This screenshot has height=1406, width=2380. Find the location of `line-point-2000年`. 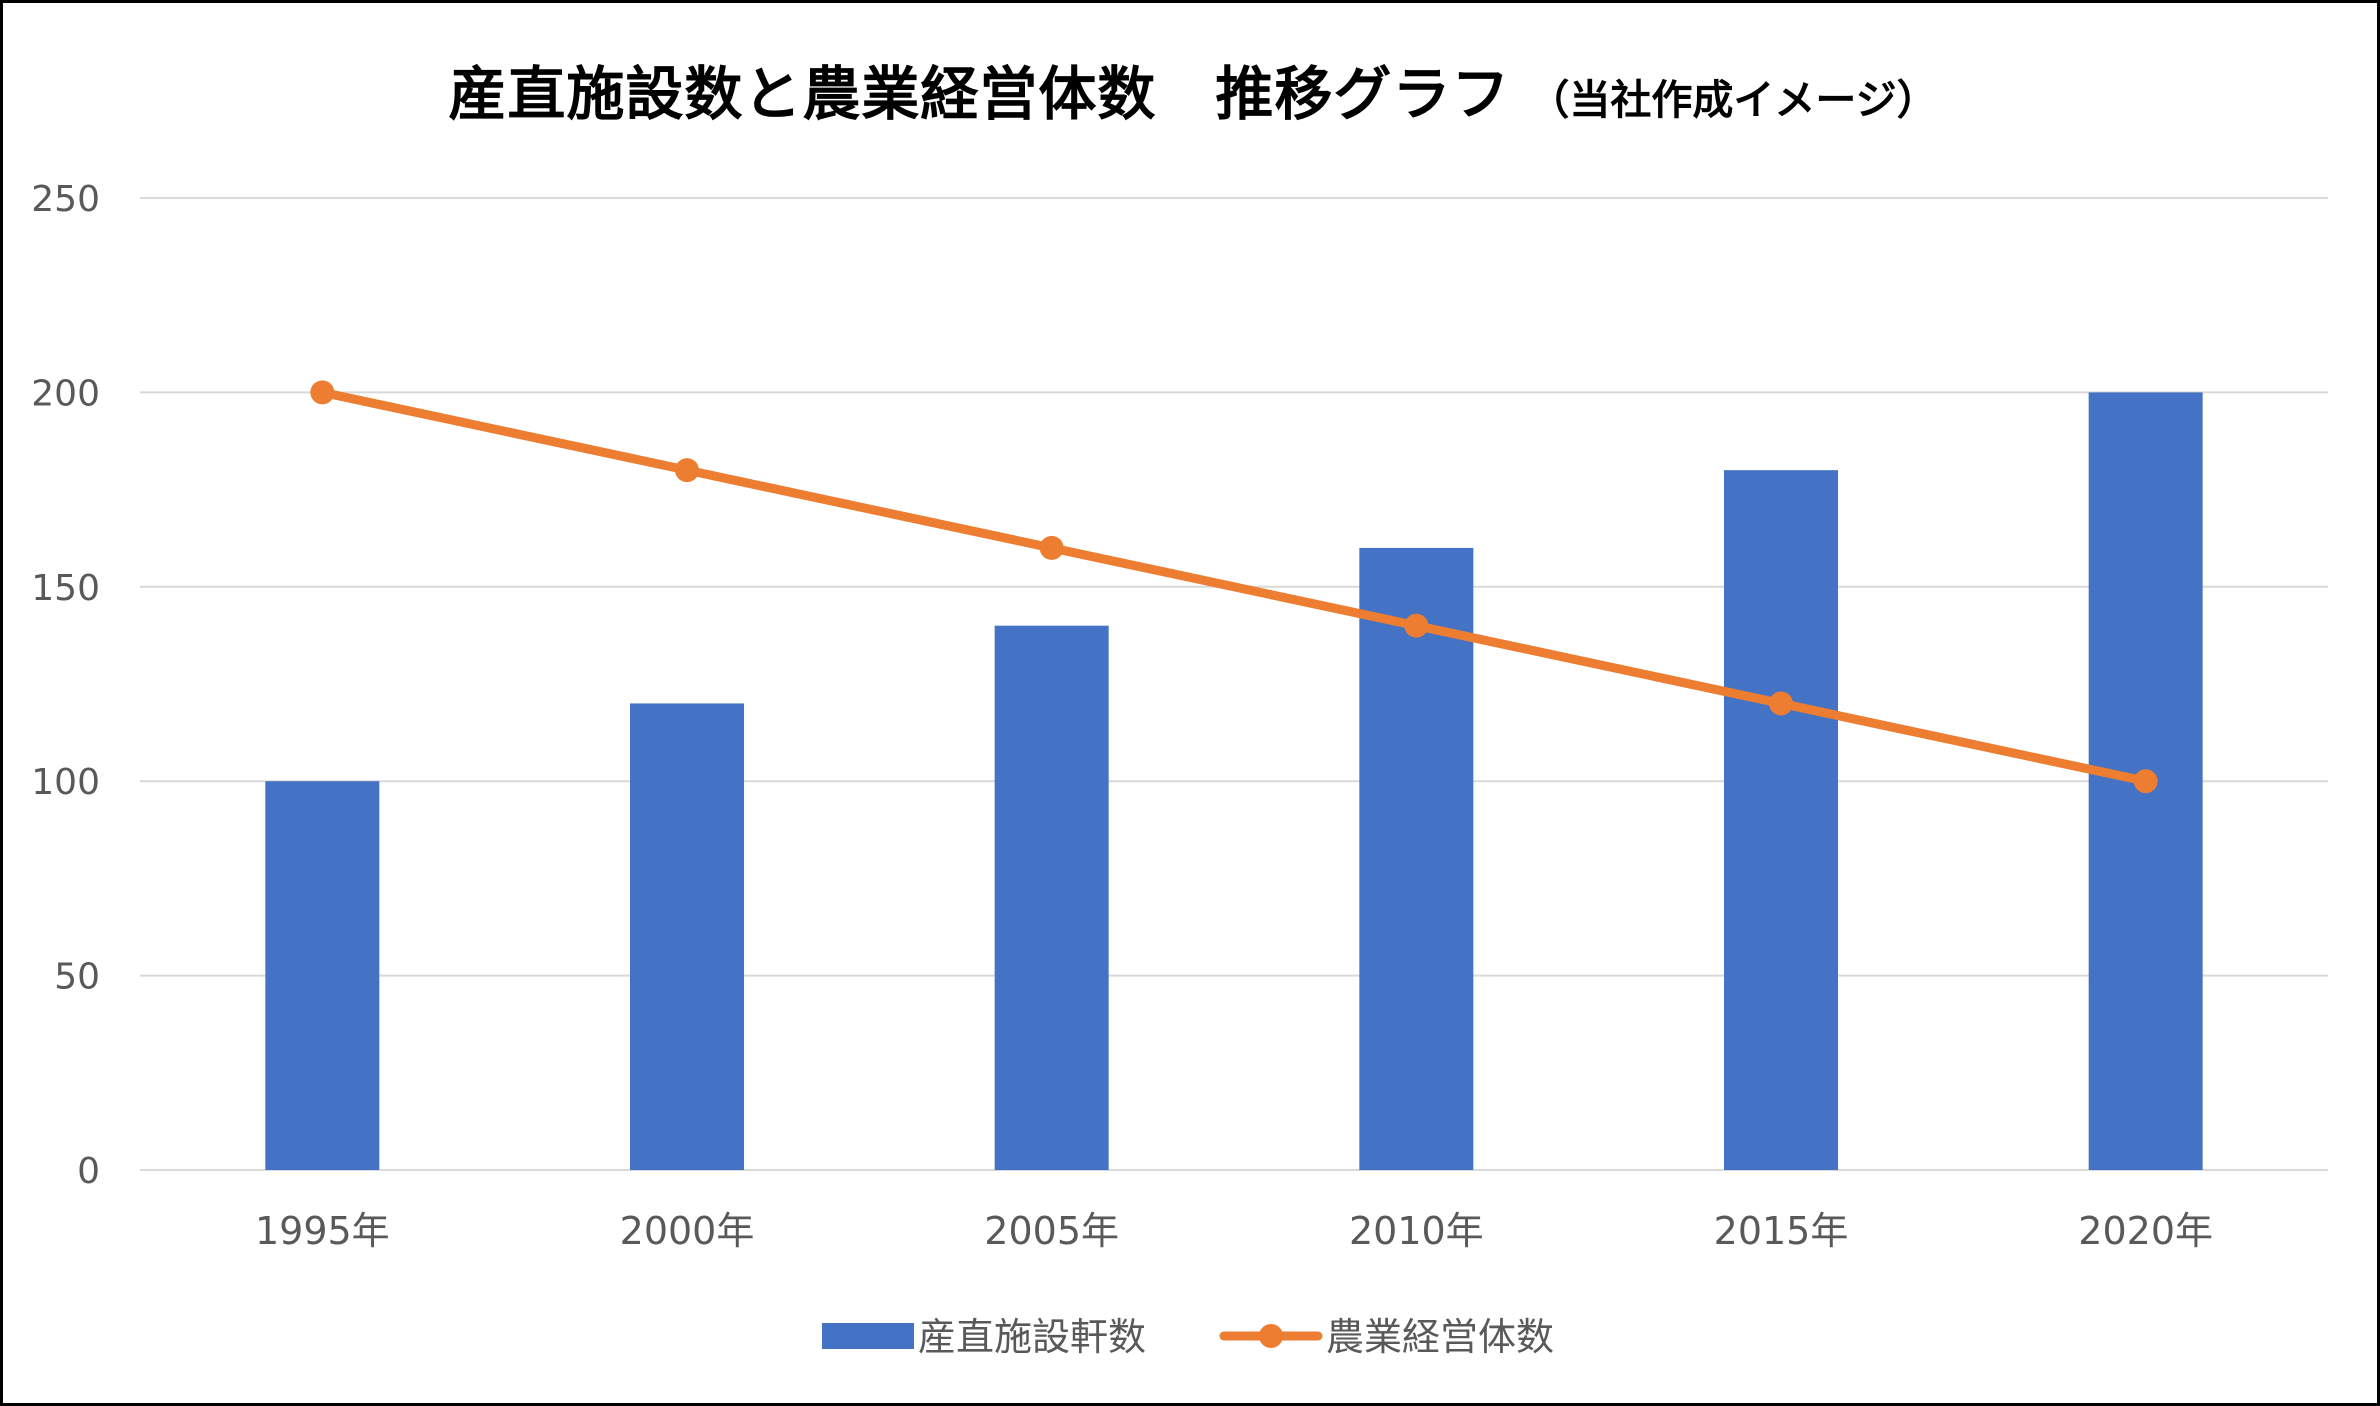

line-point-2000年 is located at coordinates (687, 470).